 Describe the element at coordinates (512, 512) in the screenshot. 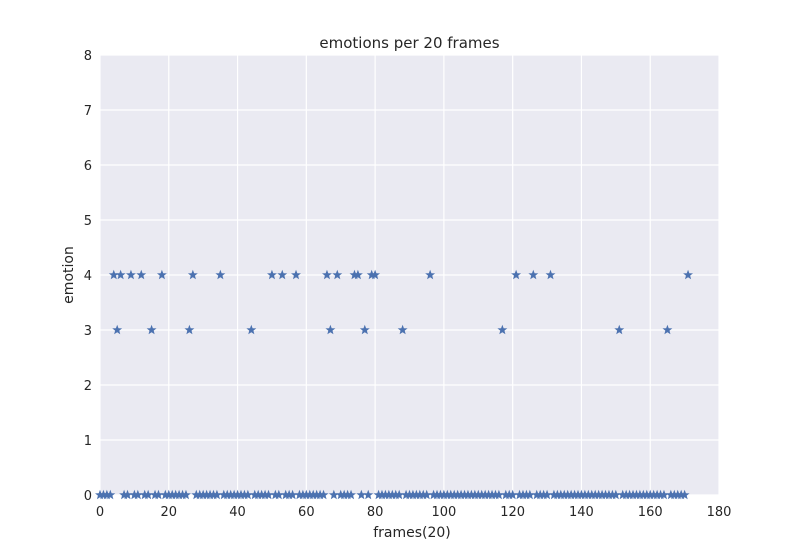

I see `x-tick-label: 120` at that location.